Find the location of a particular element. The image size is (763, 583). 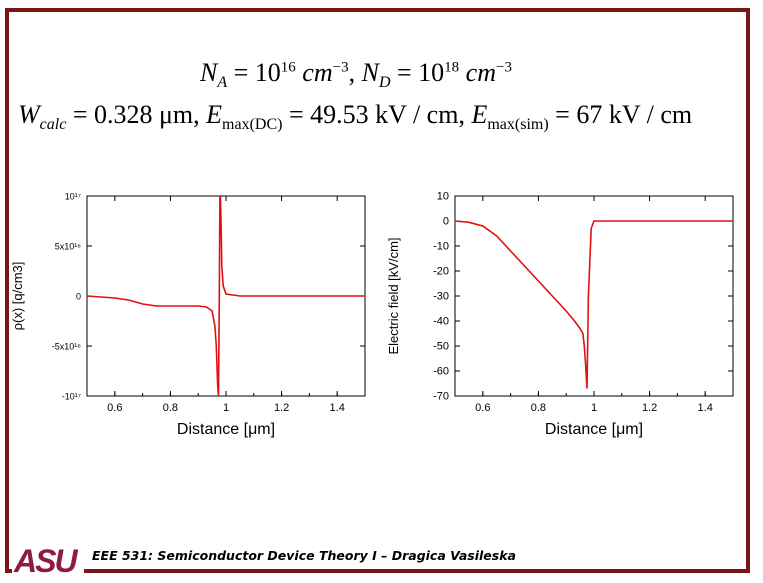

plot-frame is located at coordinates (594, 296).